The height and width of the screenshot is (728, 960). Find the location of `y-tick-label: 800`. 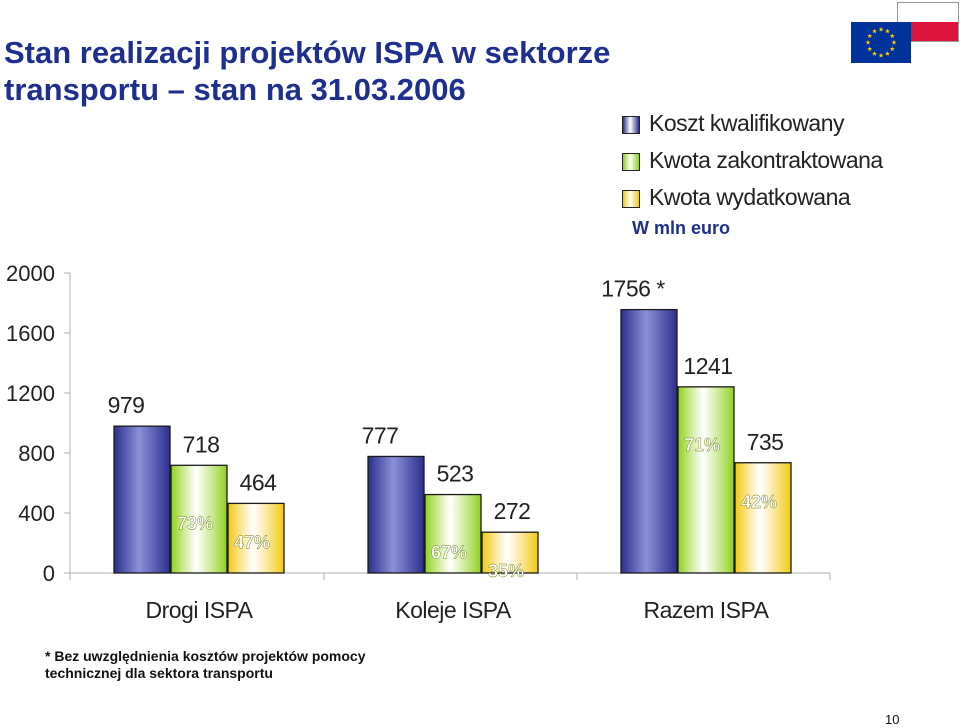

y-tick-label: 800 is located at coordinates (36, 453).